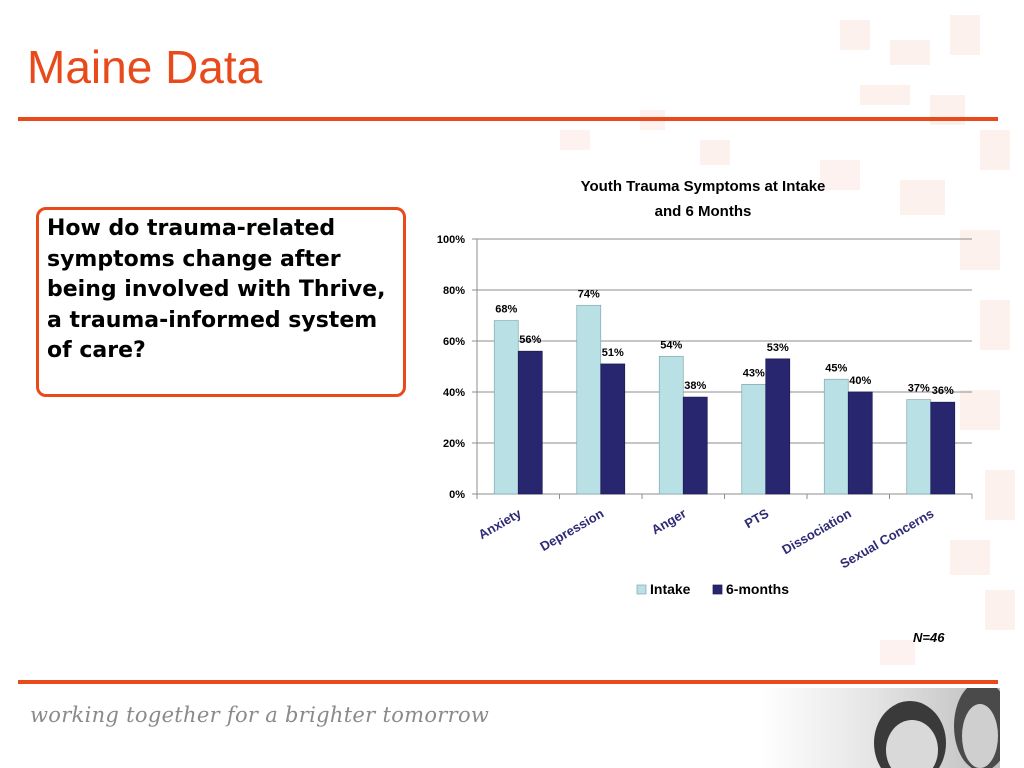 The height and width of the screenshot is (768, 1024). Describe the element at coordinates (451, 240) in the screenshot. I see `y-tick-label-5: 100%` at that location.